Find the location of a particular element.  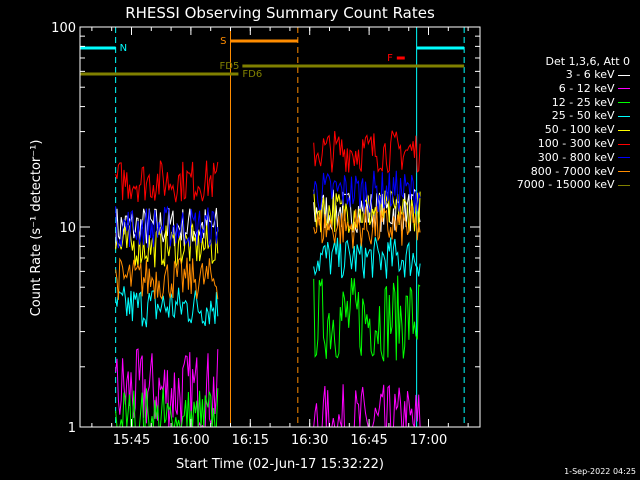

legend-entry-2: 12 - 25 keV is located at coordinates (591, 102).